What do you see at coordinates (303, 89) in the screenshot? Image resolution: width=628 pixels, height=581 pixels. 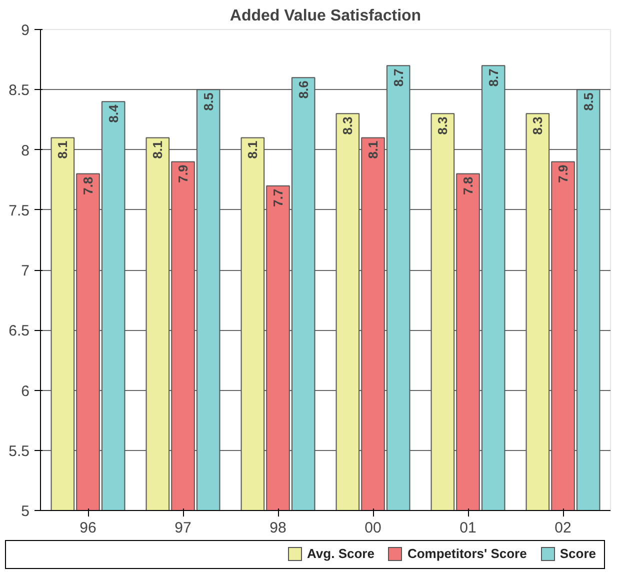 I see `data-label: 8.6` at bounding box center [303, 89].